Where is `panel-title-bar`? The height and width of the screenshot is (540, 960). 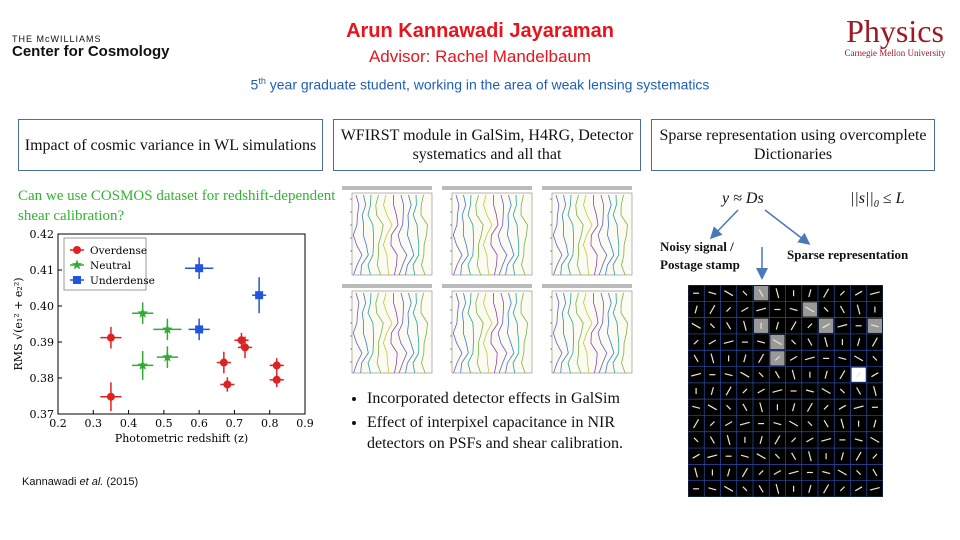 panel-title-bar is located at coordinates (387, 188).